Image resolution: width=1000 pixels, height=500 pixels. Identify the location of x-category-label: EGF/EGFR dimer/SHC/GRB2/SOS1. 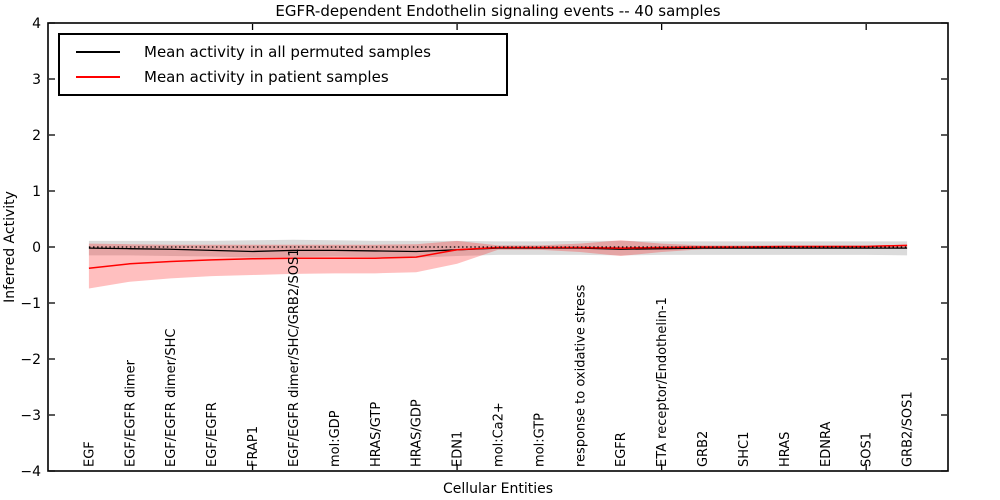
(294, 357).